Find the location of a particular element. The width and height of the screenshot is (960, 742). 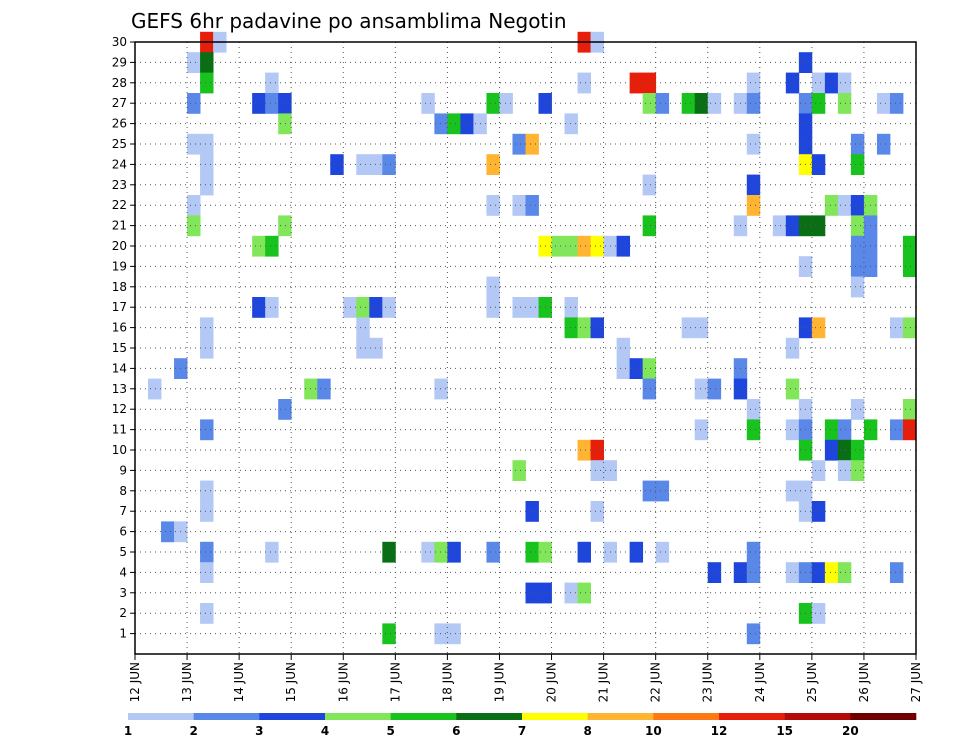

colorbar-label: 7 is located at coordinates (522, 731).